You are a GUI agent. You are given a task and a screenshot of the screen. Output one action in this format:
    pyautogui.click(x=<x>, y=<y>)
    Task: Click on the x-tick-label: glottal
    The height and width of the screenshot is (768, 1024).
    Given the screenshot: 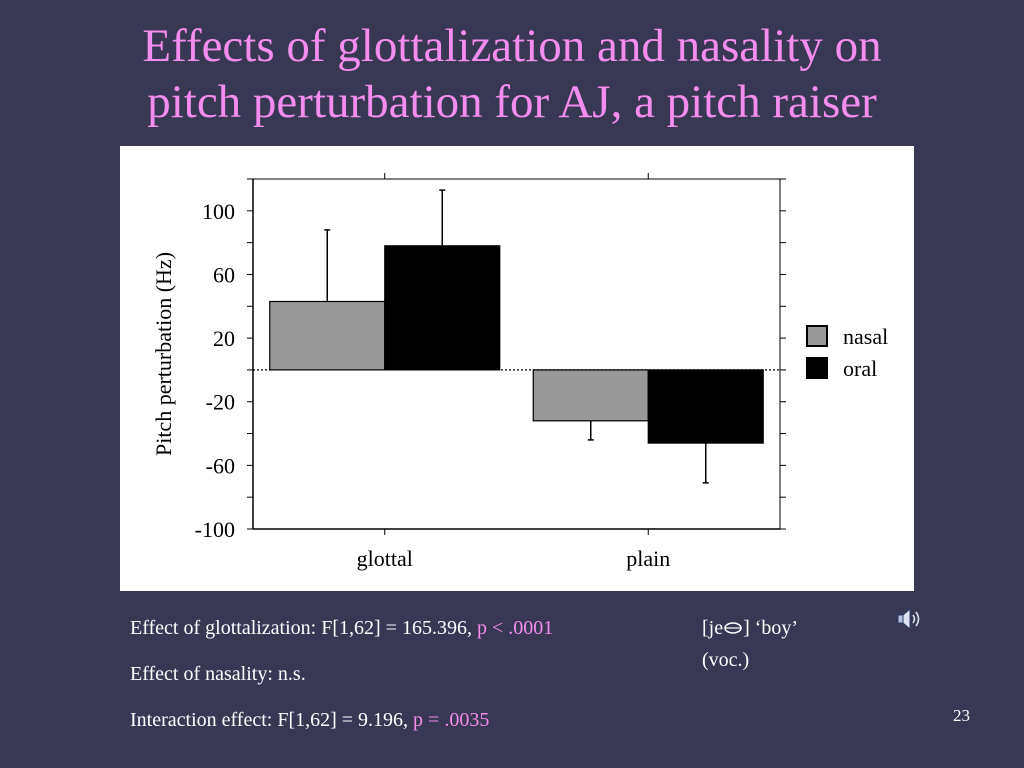 What is the action you would take?
    pyautogui.click(x=385, y=558)
    